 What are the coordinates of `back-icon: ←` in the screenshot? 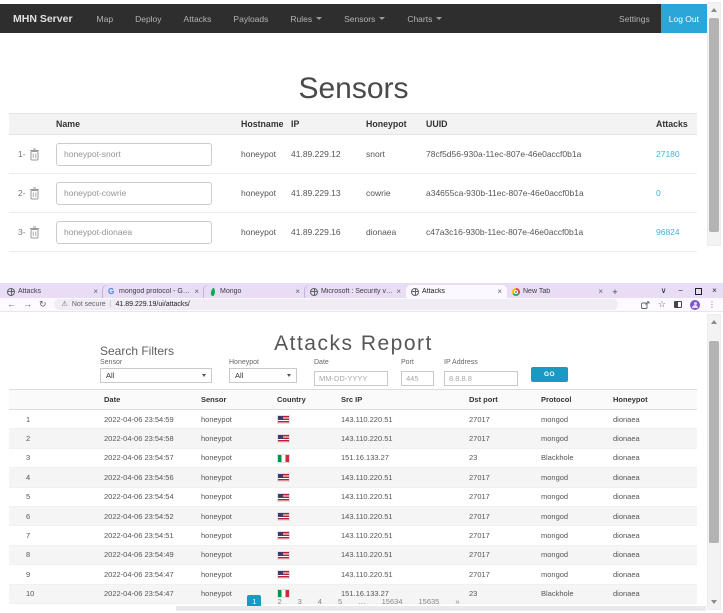 It's located at (11, 304).